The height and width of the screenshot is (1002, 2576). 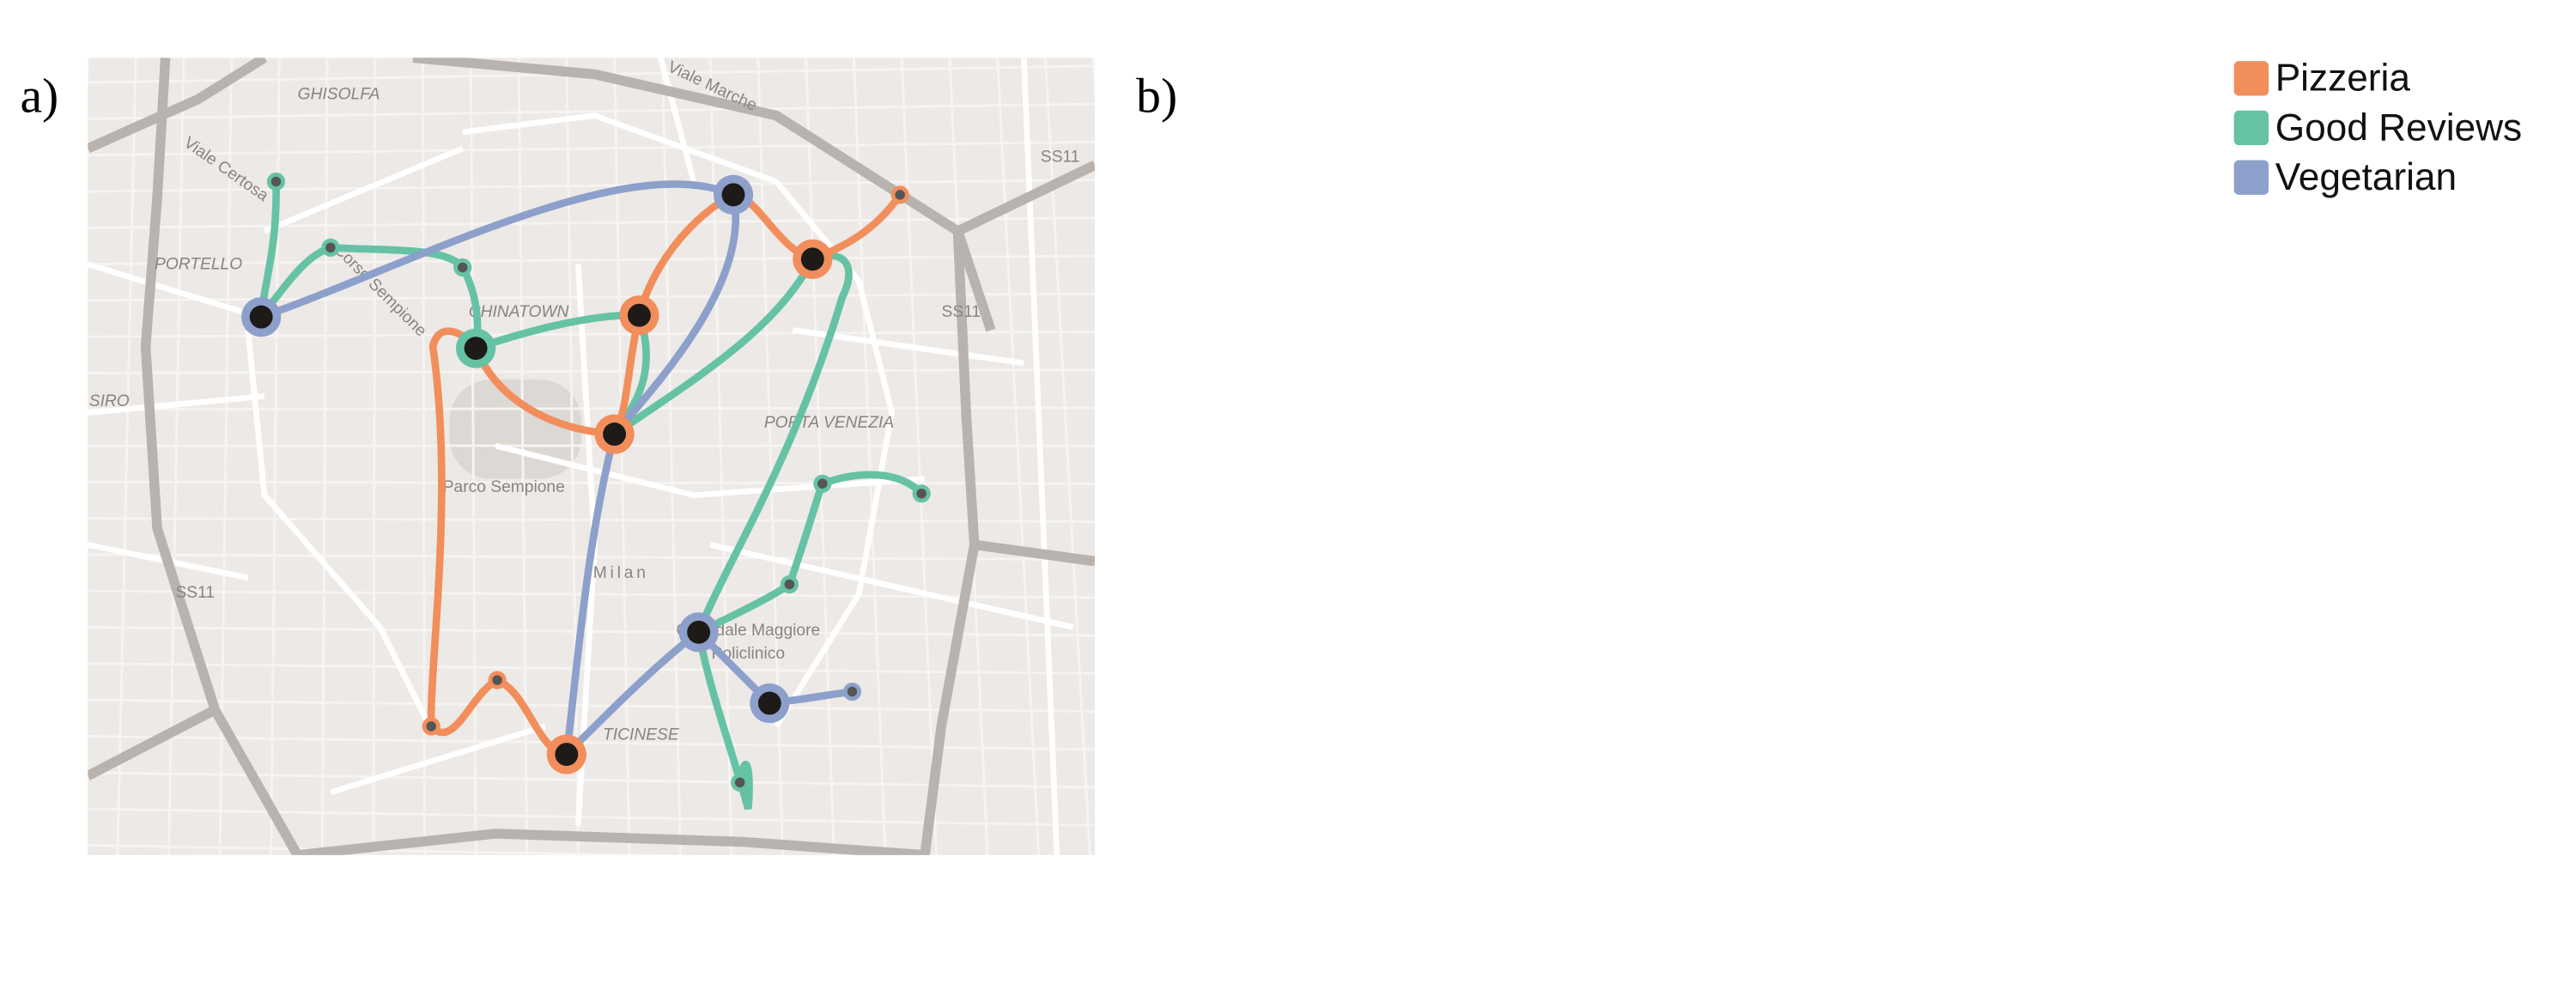 What do you see at coordinates (39, 97) in the screenshot?
I see `panel-label: a)` at bounding box center [39, 97].